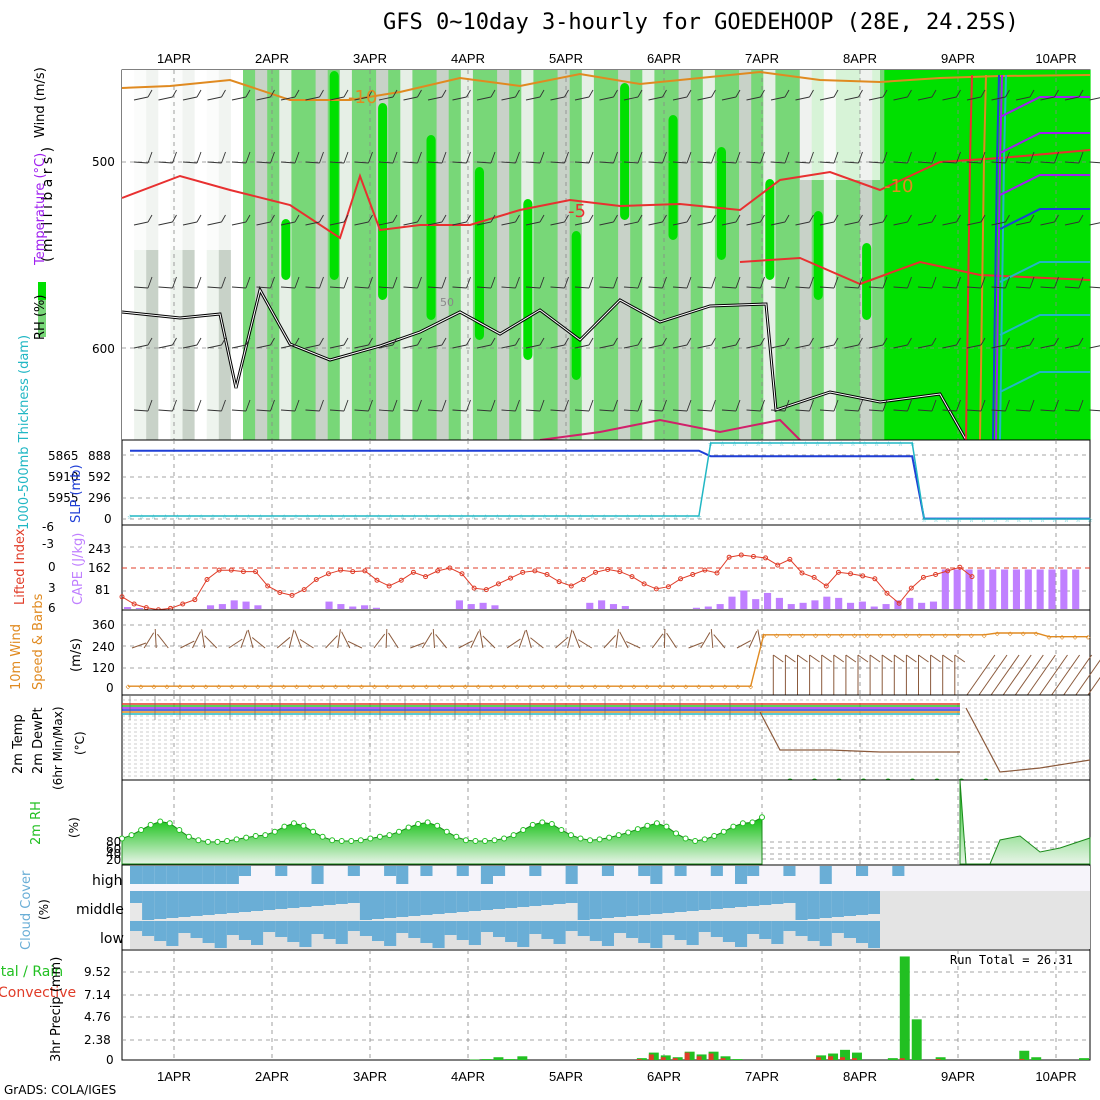  What do you see at coordinates (969, 257) in the screenshot?
I see `steep-contour` at bounding box center [969, 257].